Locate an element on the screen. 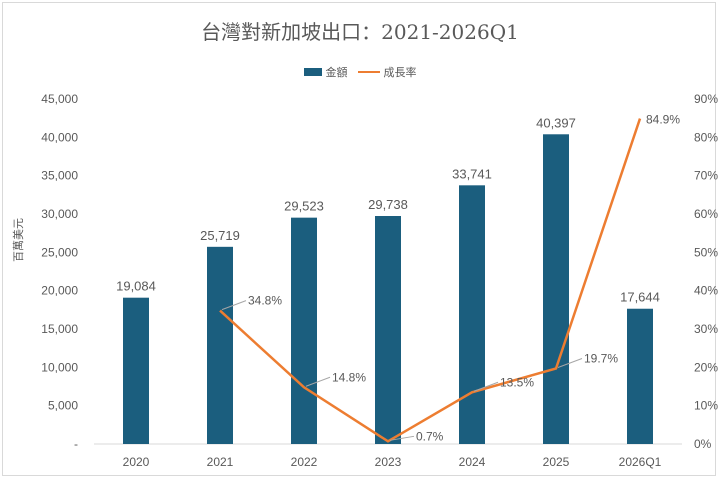  bar-value-label: 29,523 is located at coordinates (304, 206).